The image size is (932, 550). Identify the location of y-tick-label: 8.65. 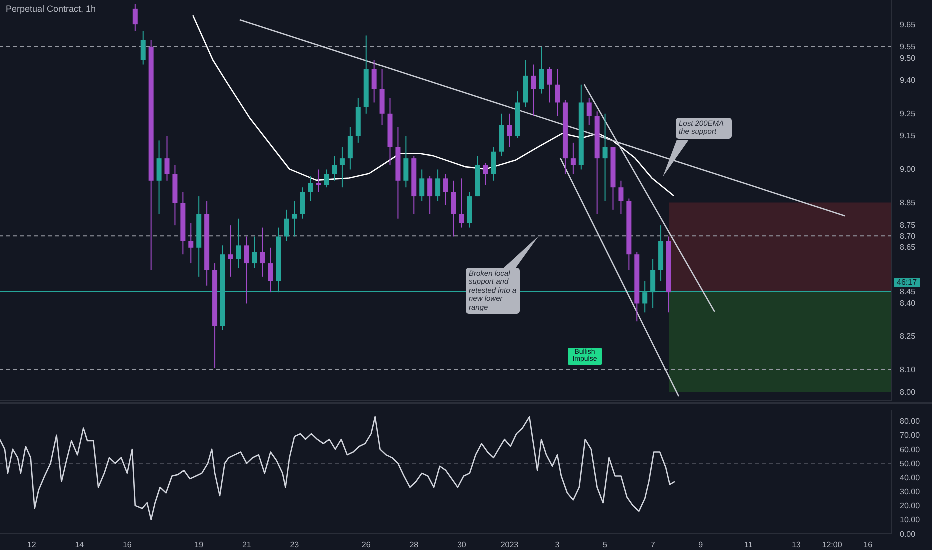
(908, 247).